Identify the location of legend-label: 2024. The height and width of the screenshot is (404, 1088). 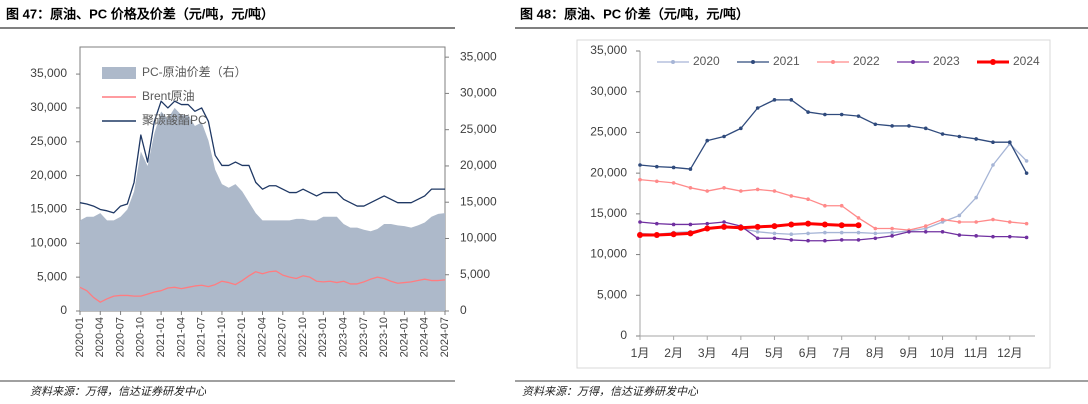
(1026, 61).